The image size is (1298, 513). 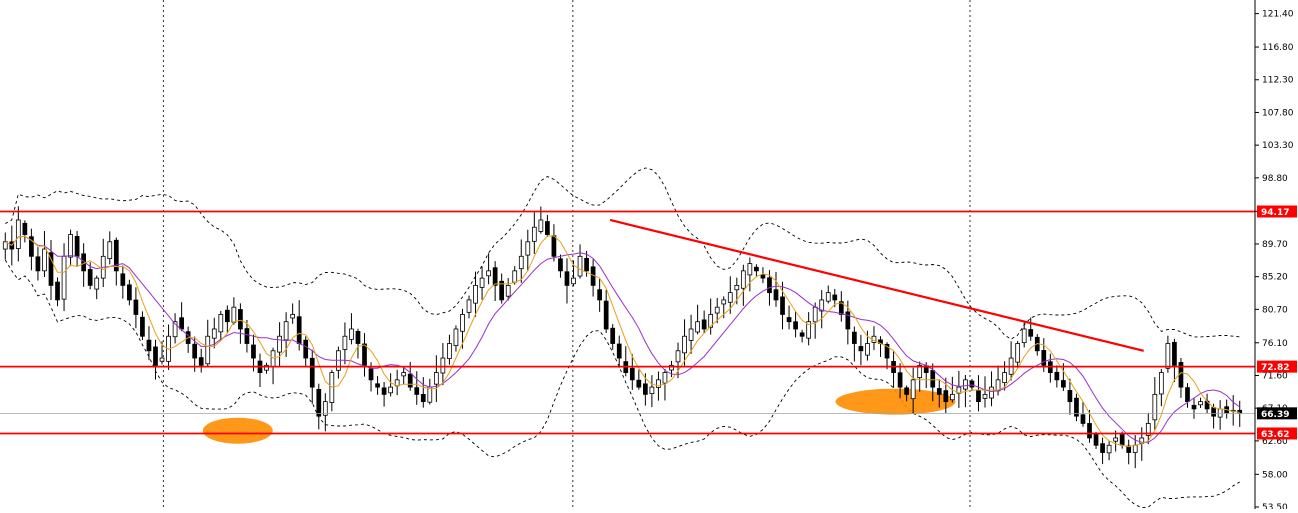 I want to click on price-tick-label: 98.80, so click(x=1275, y=179).